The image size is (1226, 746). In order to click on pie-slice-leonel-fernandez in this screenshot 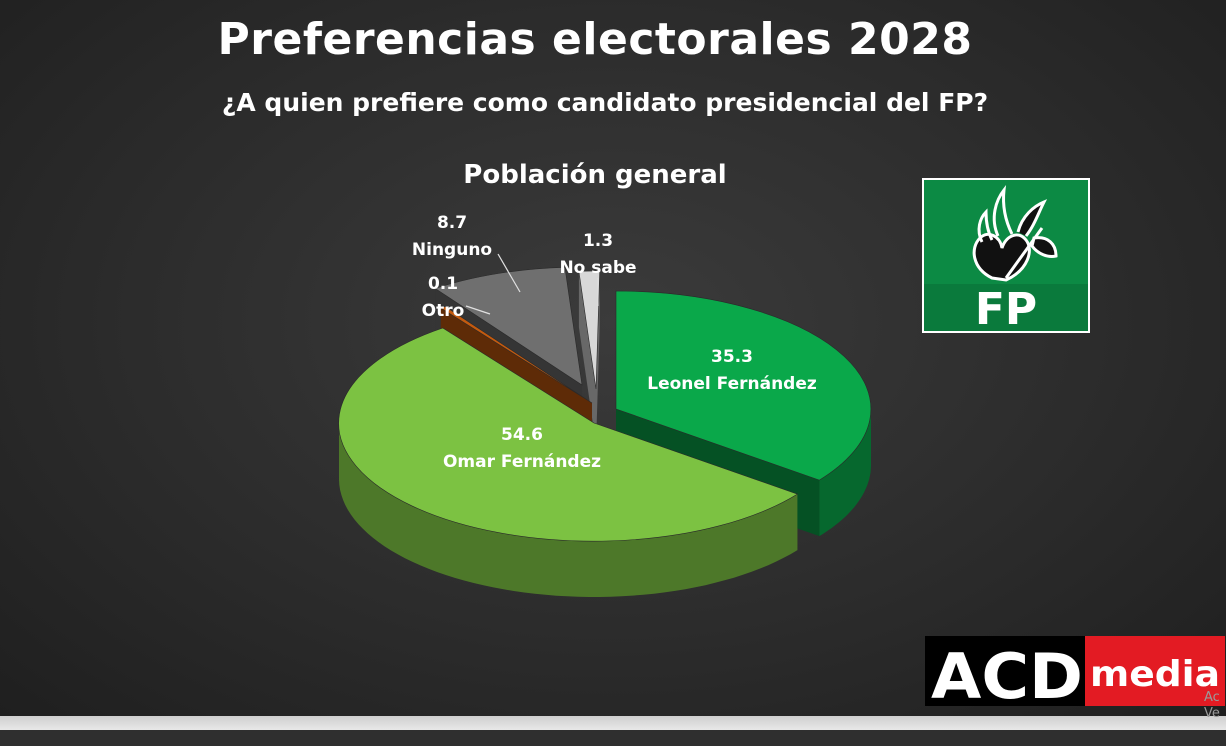, I will do `click(743, 385)`.